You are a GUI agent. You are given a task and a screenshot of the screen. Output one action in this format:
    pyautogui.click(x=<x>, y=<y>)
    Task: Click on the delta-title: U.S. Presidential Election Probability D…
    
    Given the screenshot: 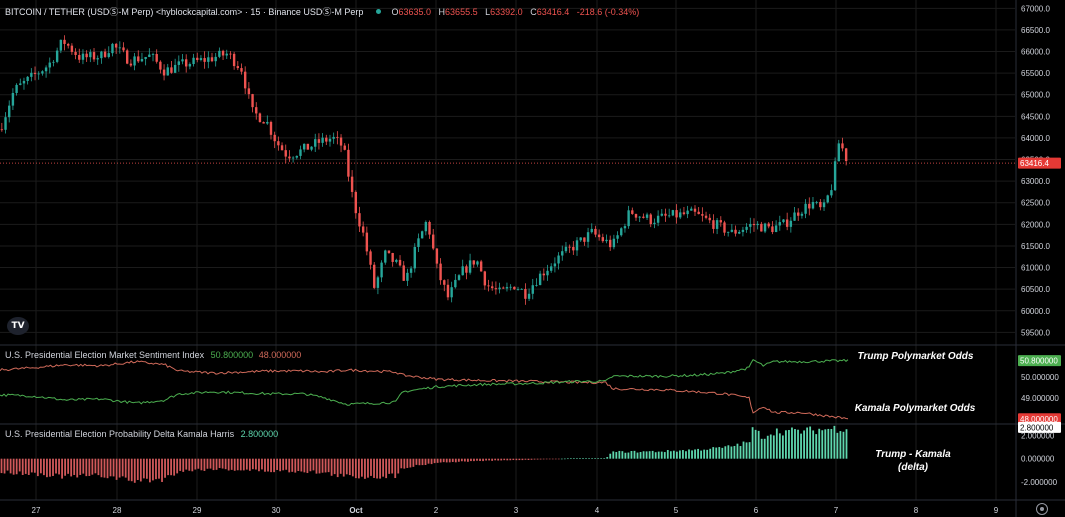 What is the action you would take?
    pyautogui.click(x=120, y=434)
    